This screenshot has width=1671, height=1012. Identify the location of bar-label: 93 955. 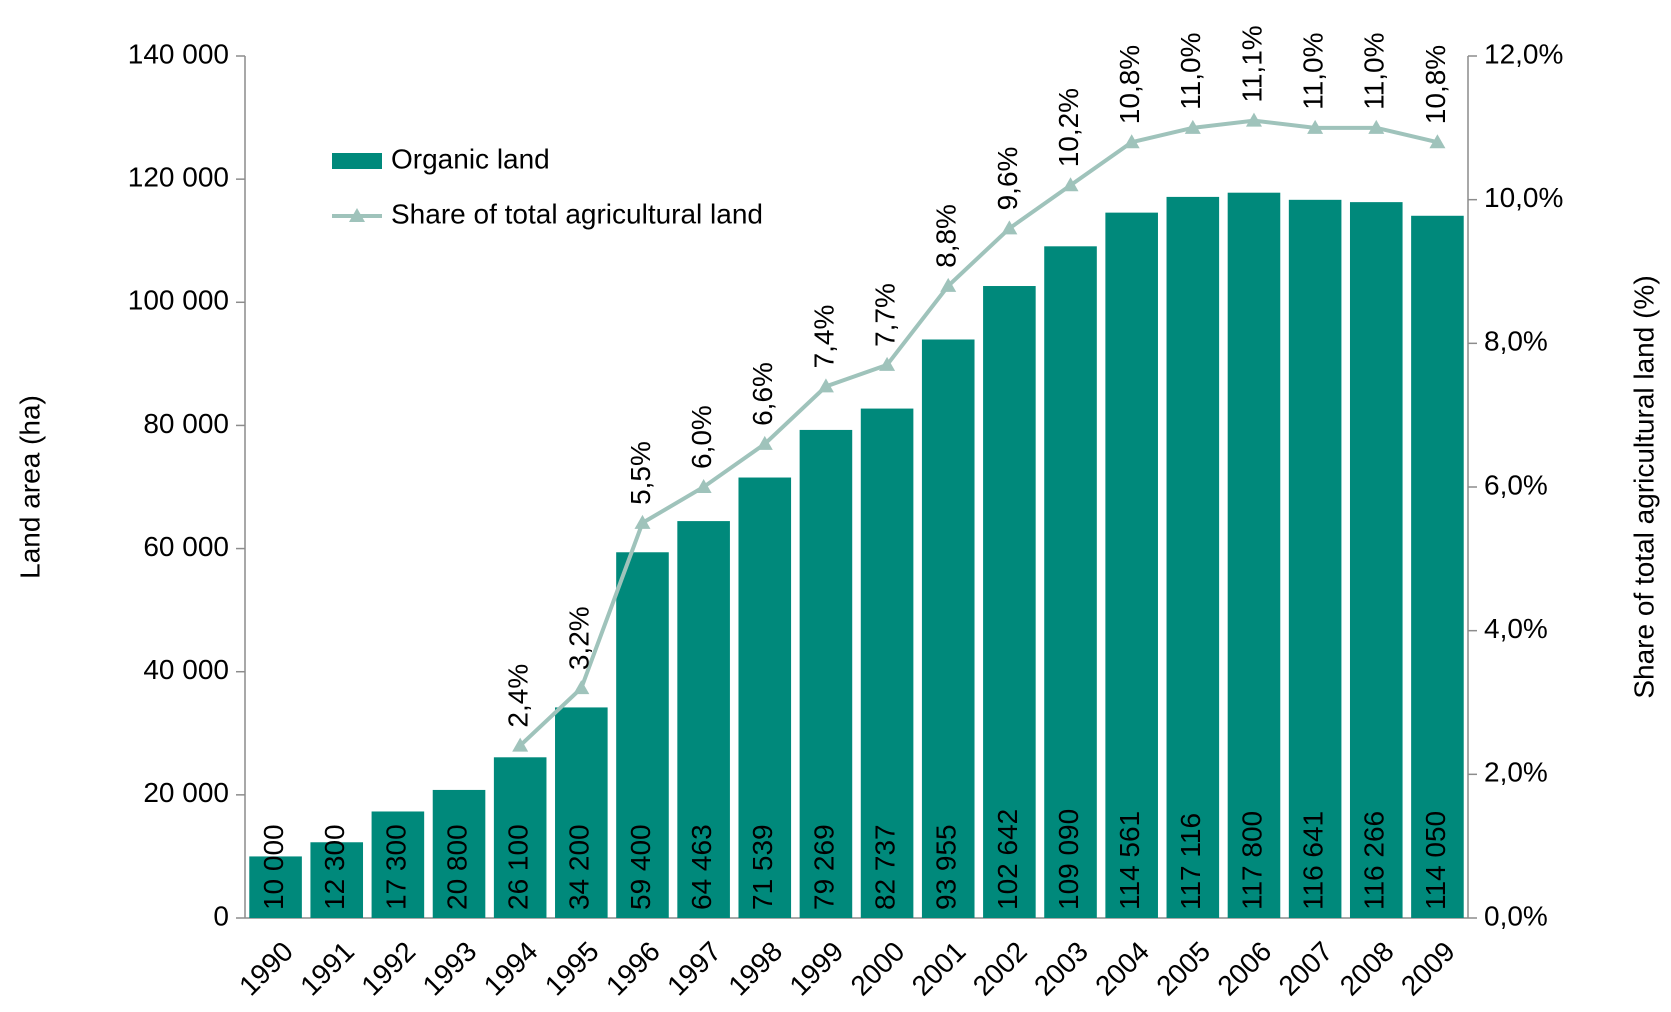
(946, 867).